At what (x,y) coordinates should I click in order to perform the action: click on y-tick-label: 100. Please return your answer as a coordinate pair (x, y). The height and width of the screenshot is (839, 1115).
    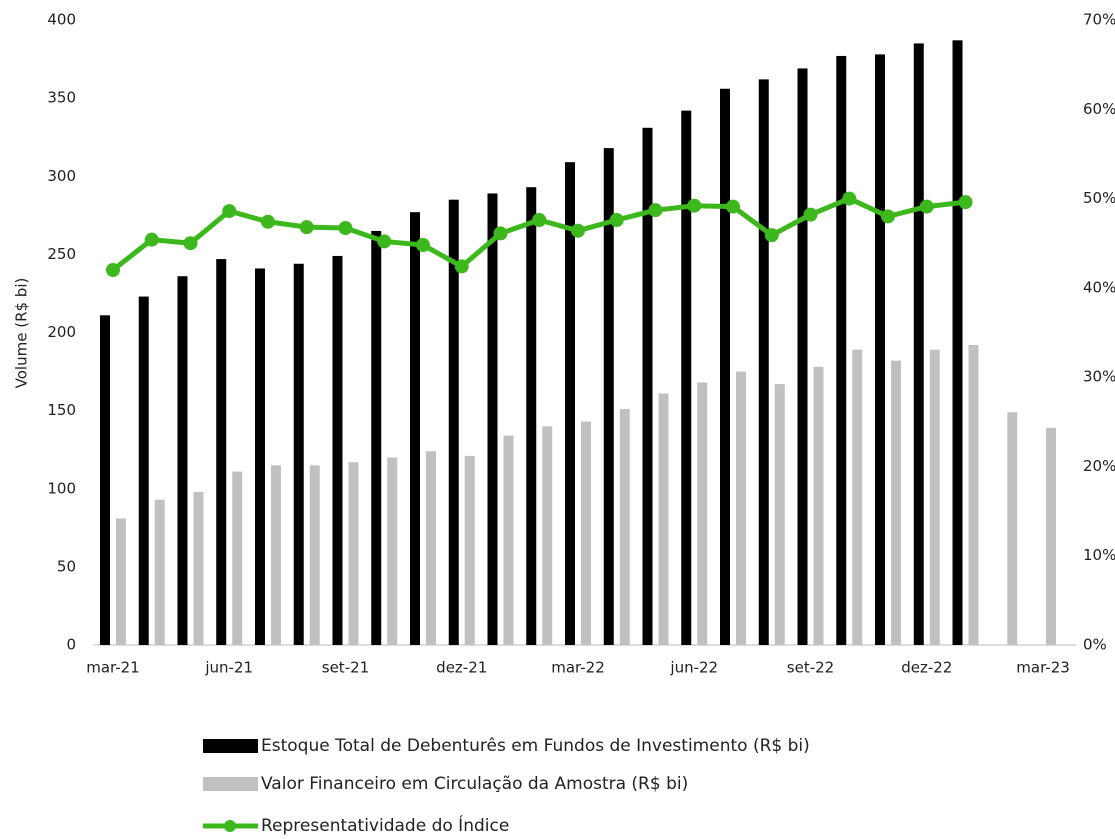
    Looking at the image, I should click on (61, 488).